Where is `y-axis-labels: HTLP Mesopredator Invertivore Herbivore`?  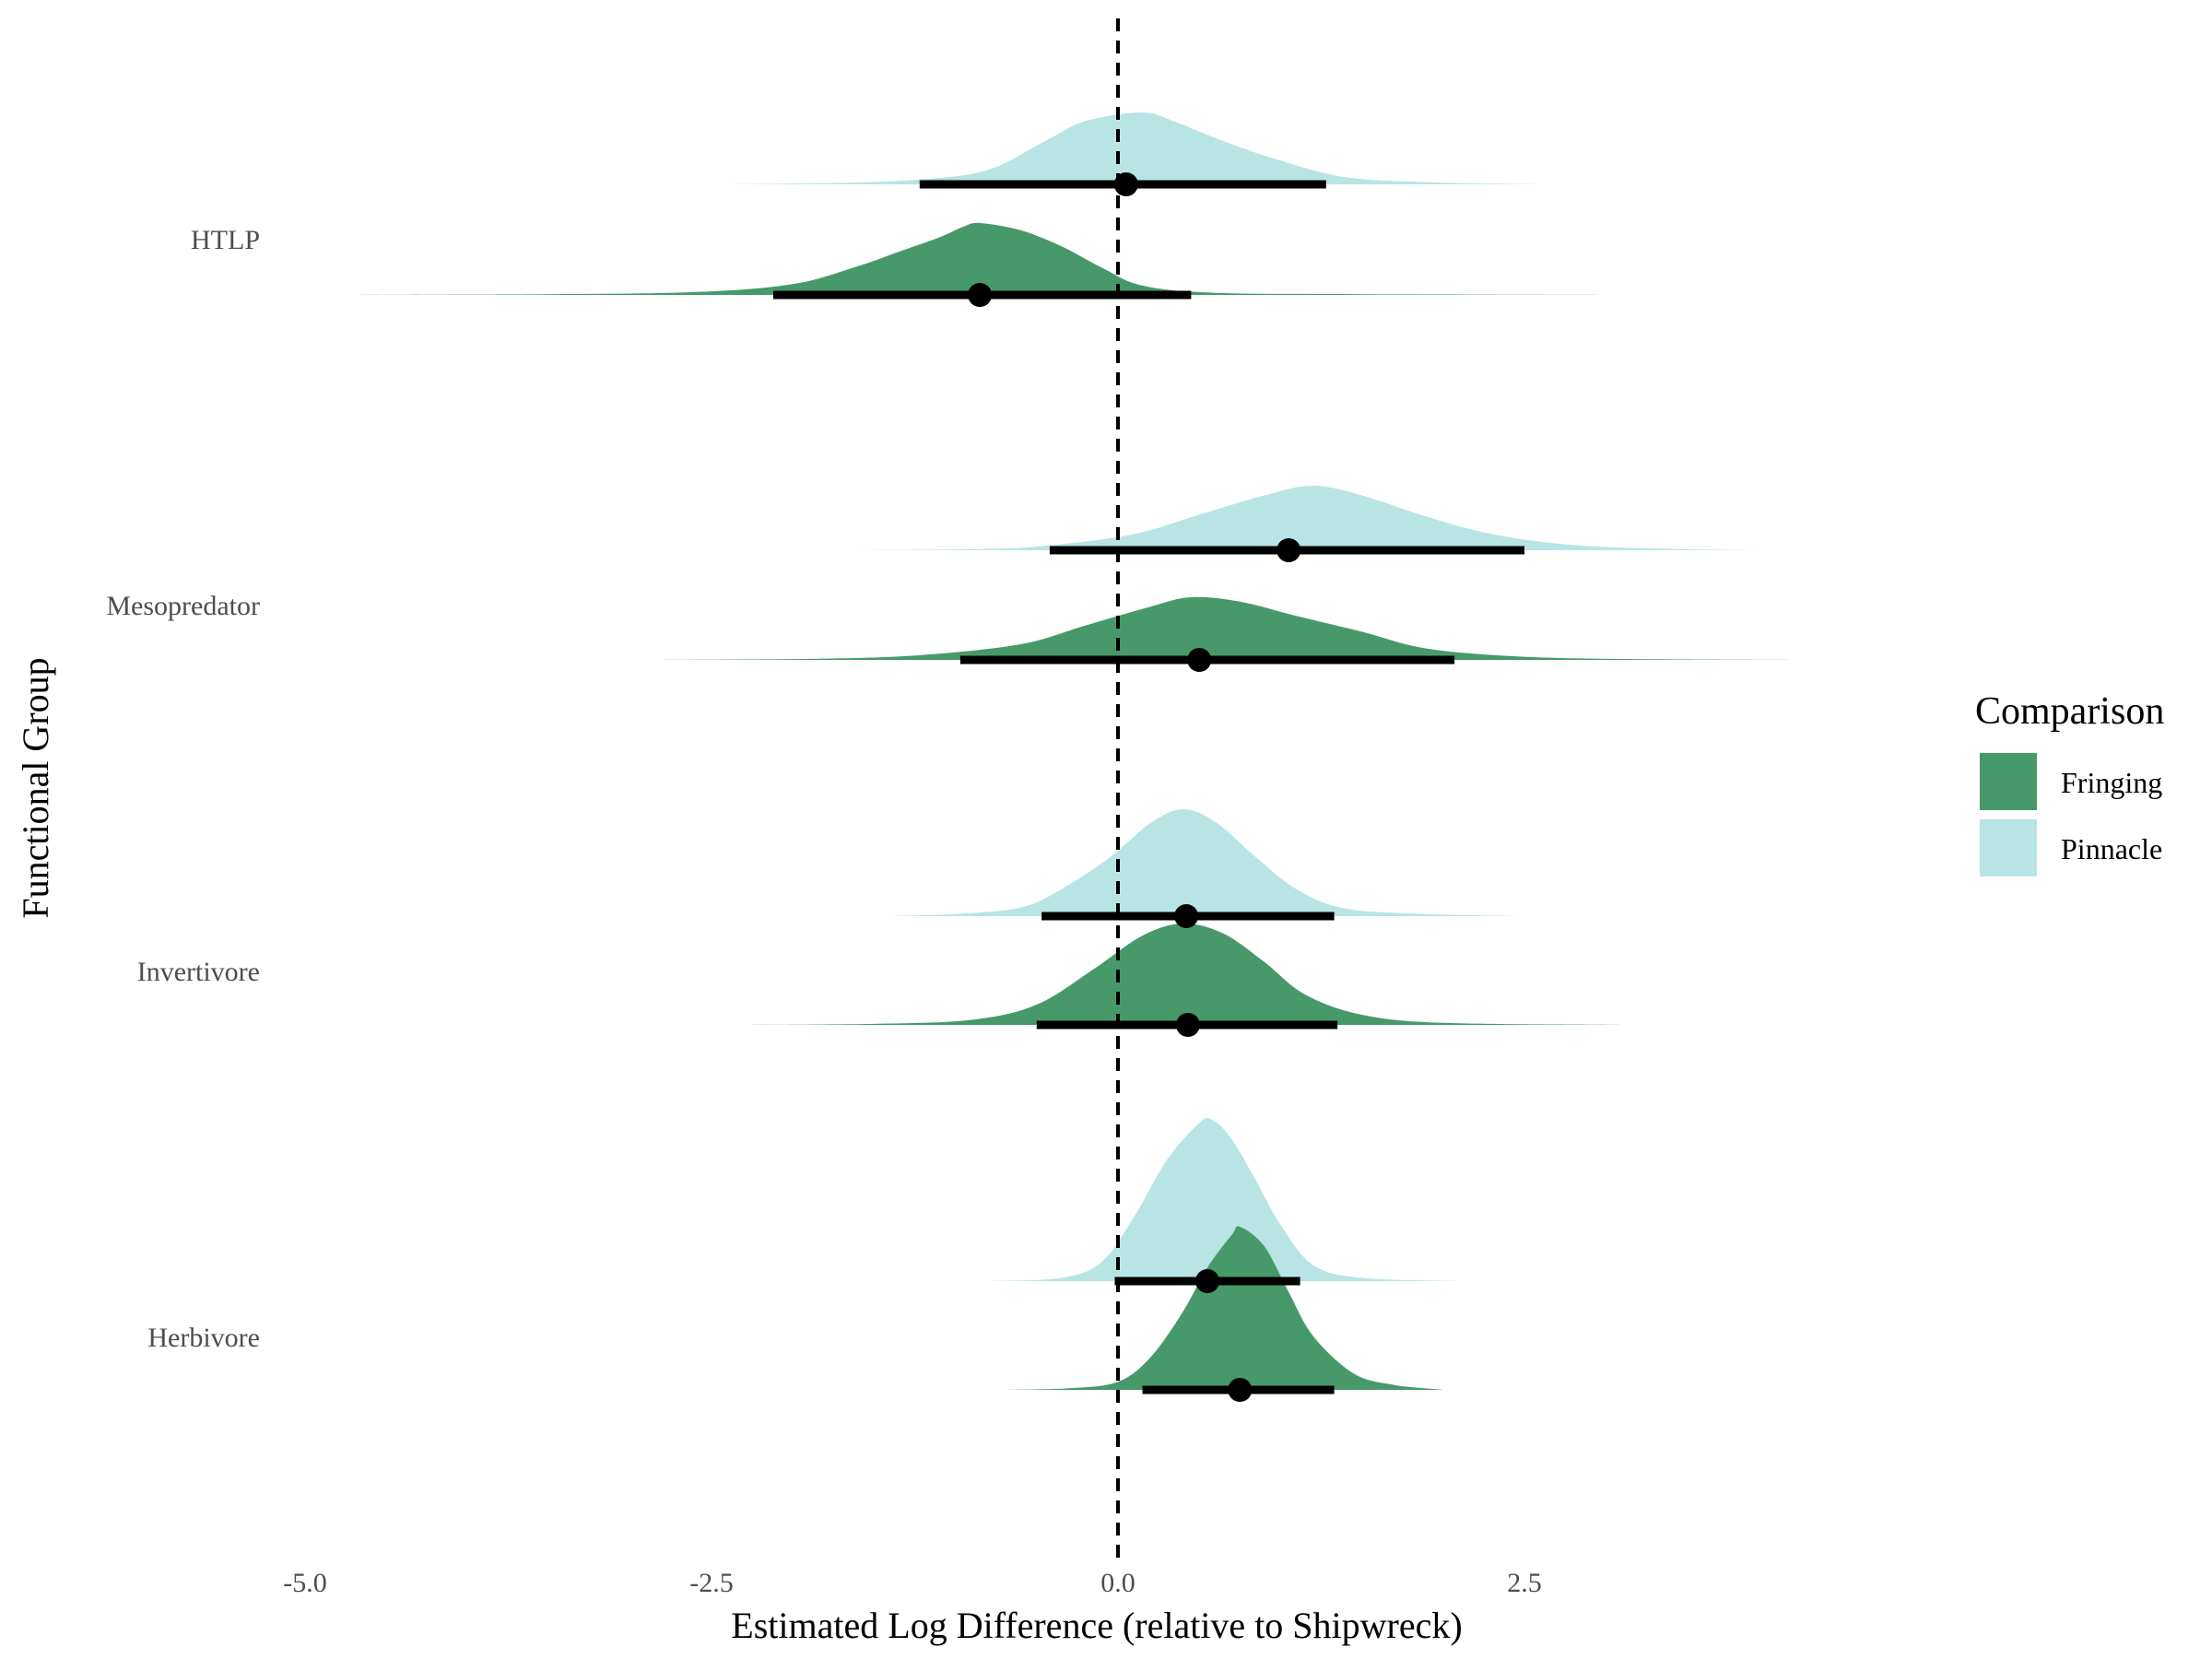
y-axis-labels: HTLP Mesopredator Invertivore Herbivore is located at coordinates (183, 789).